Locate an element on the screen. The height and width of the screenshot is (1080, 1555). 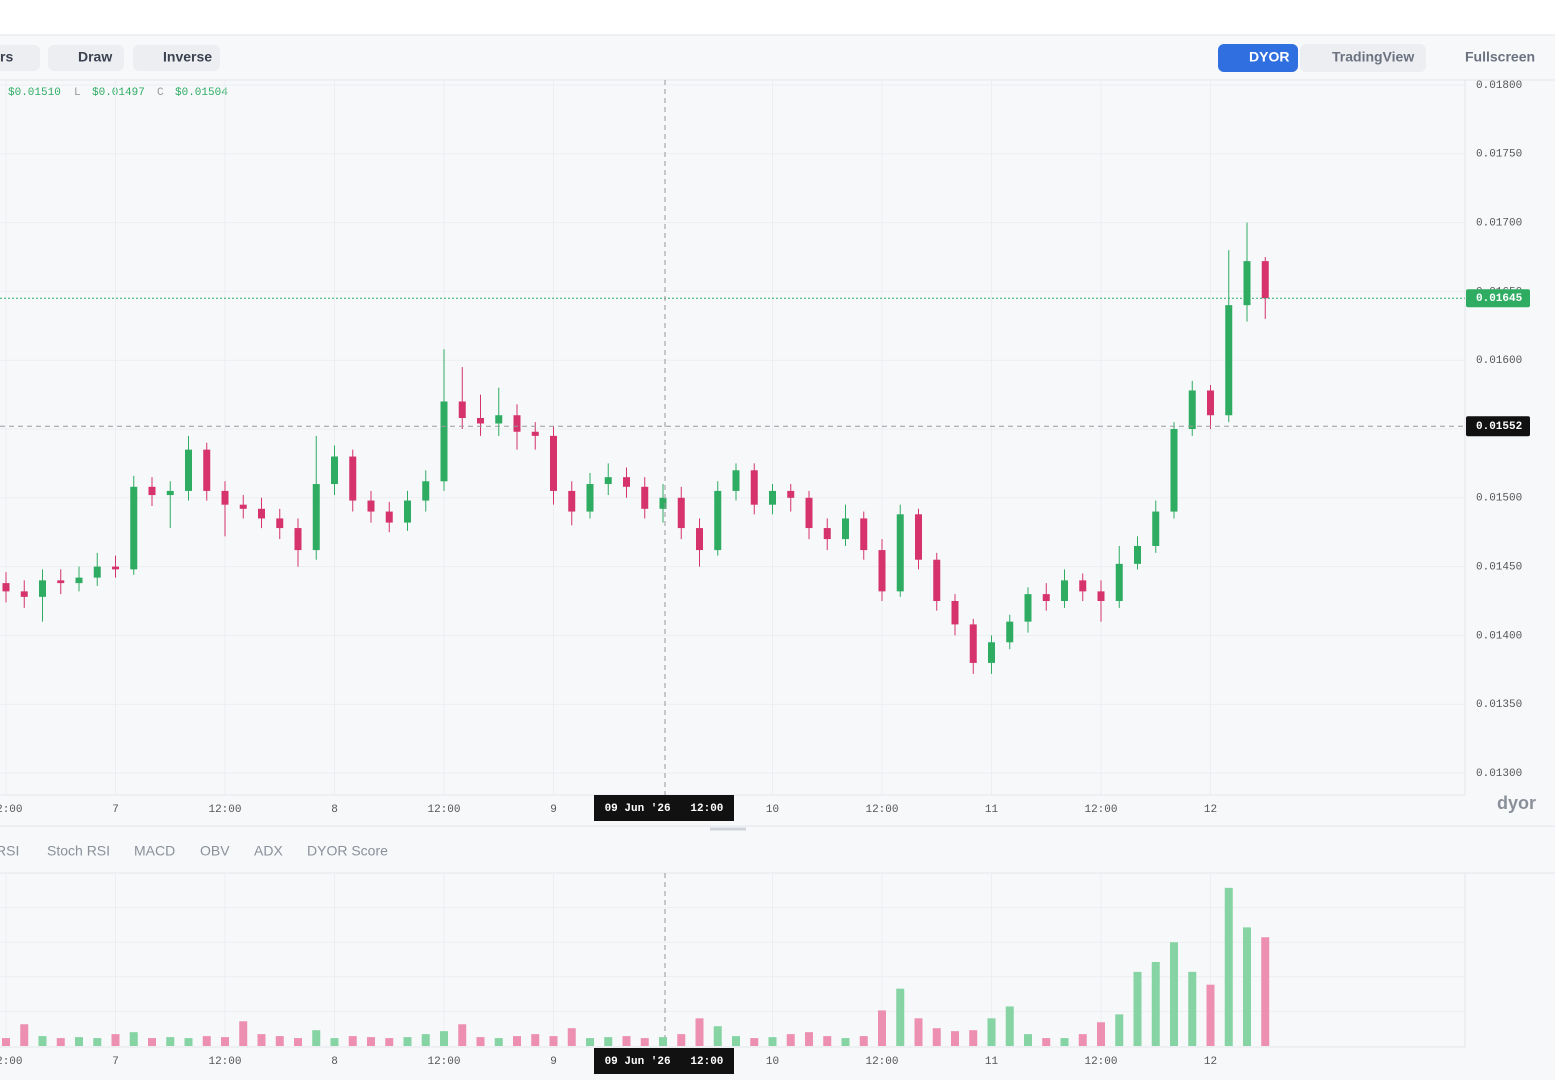
ohlc-high: $0.01510 is located at coordinates (34, 93).